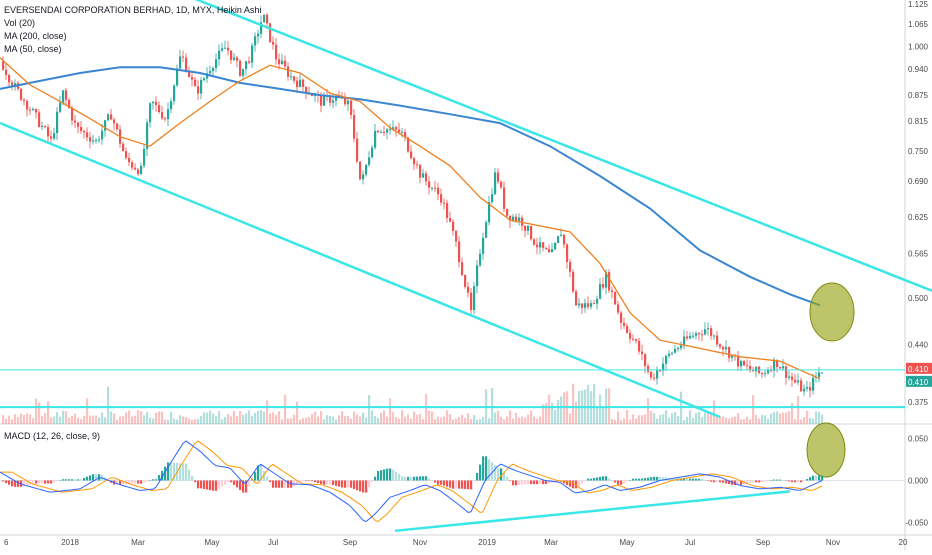 The height and width of the screenshot is (555, 932). I want to click on macd-trendline, so click(592, 511).